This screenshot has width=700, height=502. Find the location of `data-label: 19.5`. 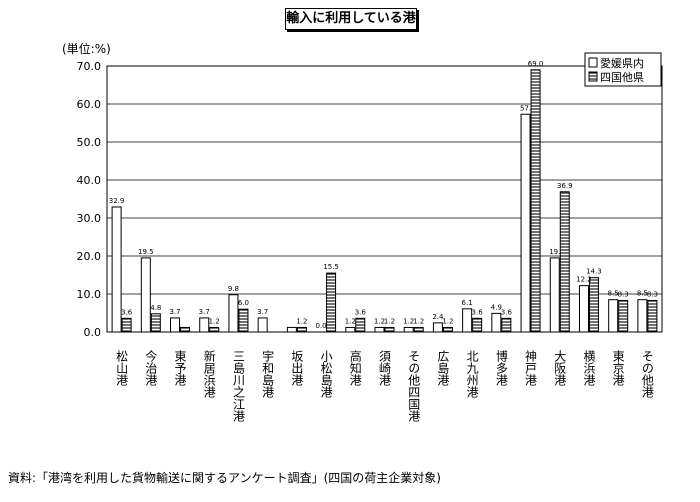

data-label: 19.5 is located at coordinates (146, 252).